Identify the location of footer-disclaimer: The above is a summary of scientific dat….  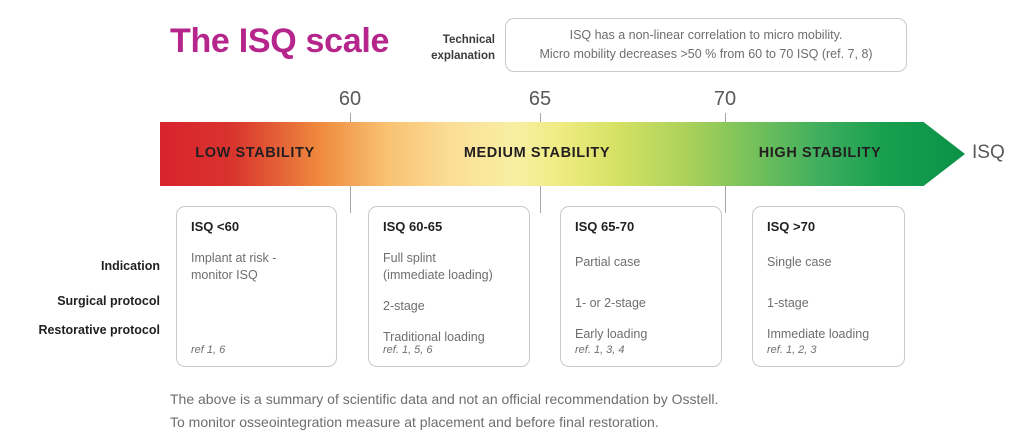
(444, 411).